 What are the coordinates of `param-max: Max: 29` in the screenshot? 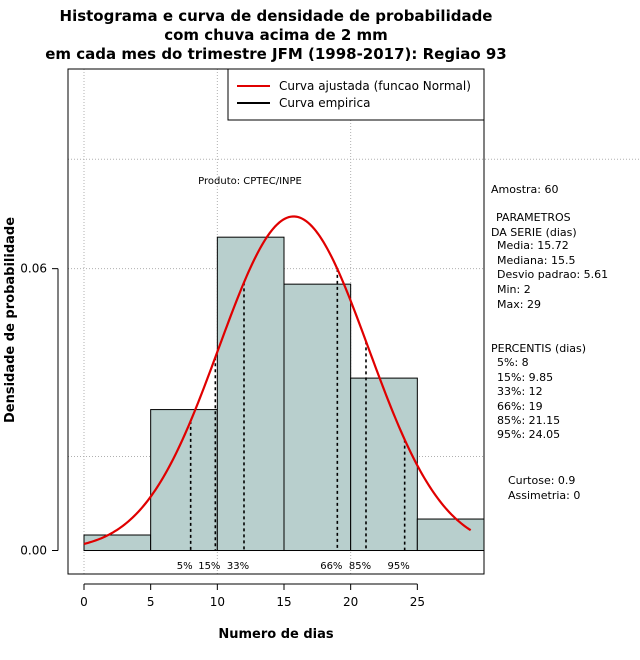 It's located at (519, 304).